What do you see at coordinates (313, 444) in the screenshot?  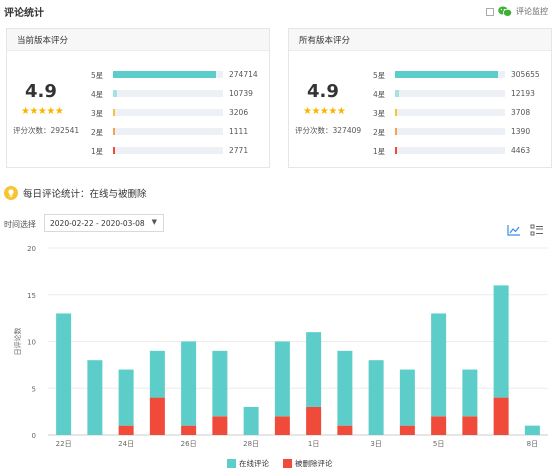 I see `x-tick-label: 1日` at bounding box center [313, 444].